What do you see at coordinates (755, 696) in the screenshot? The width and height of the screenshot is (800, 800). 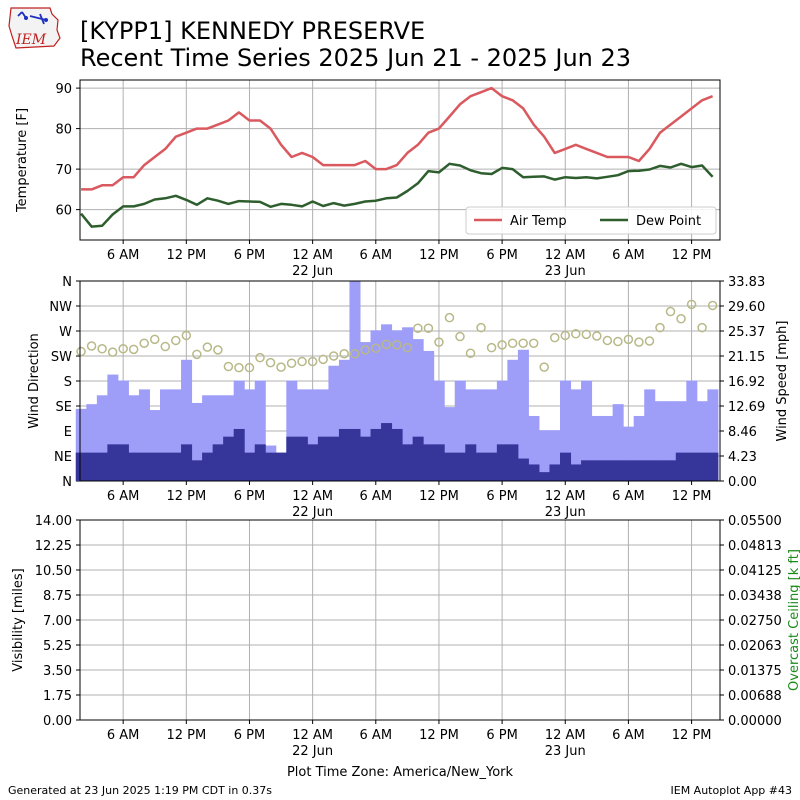 I see `y2-tick-label: 0.00688` at bounding box center [755, 696].